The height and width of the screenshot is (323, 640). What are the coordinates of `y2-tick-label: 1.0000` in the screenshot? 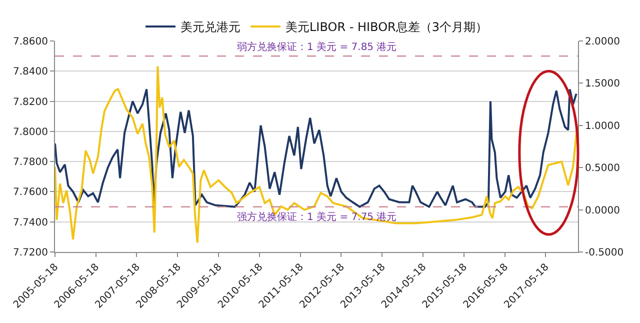 It's located at (602, 126).